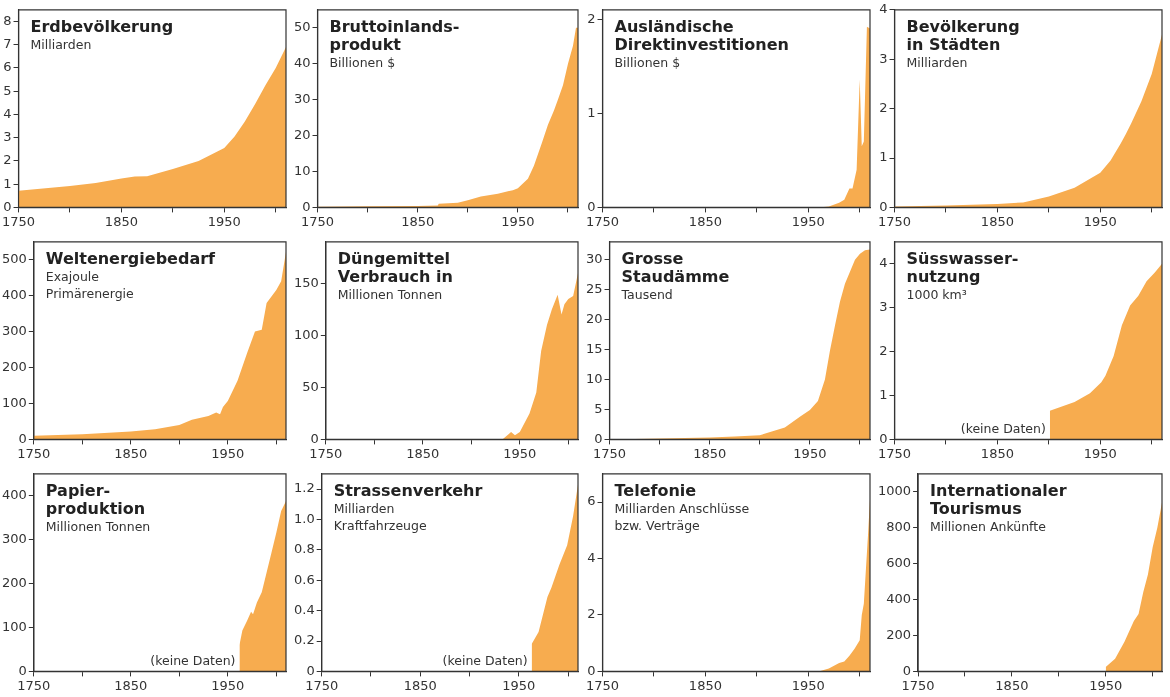 The width and height of the screenshot is (1170, 697). What do you see at coordinates (963, 35) in the screenshot?
I see `text: Bevölkerung in Städten` at bounding box center [963, 35].